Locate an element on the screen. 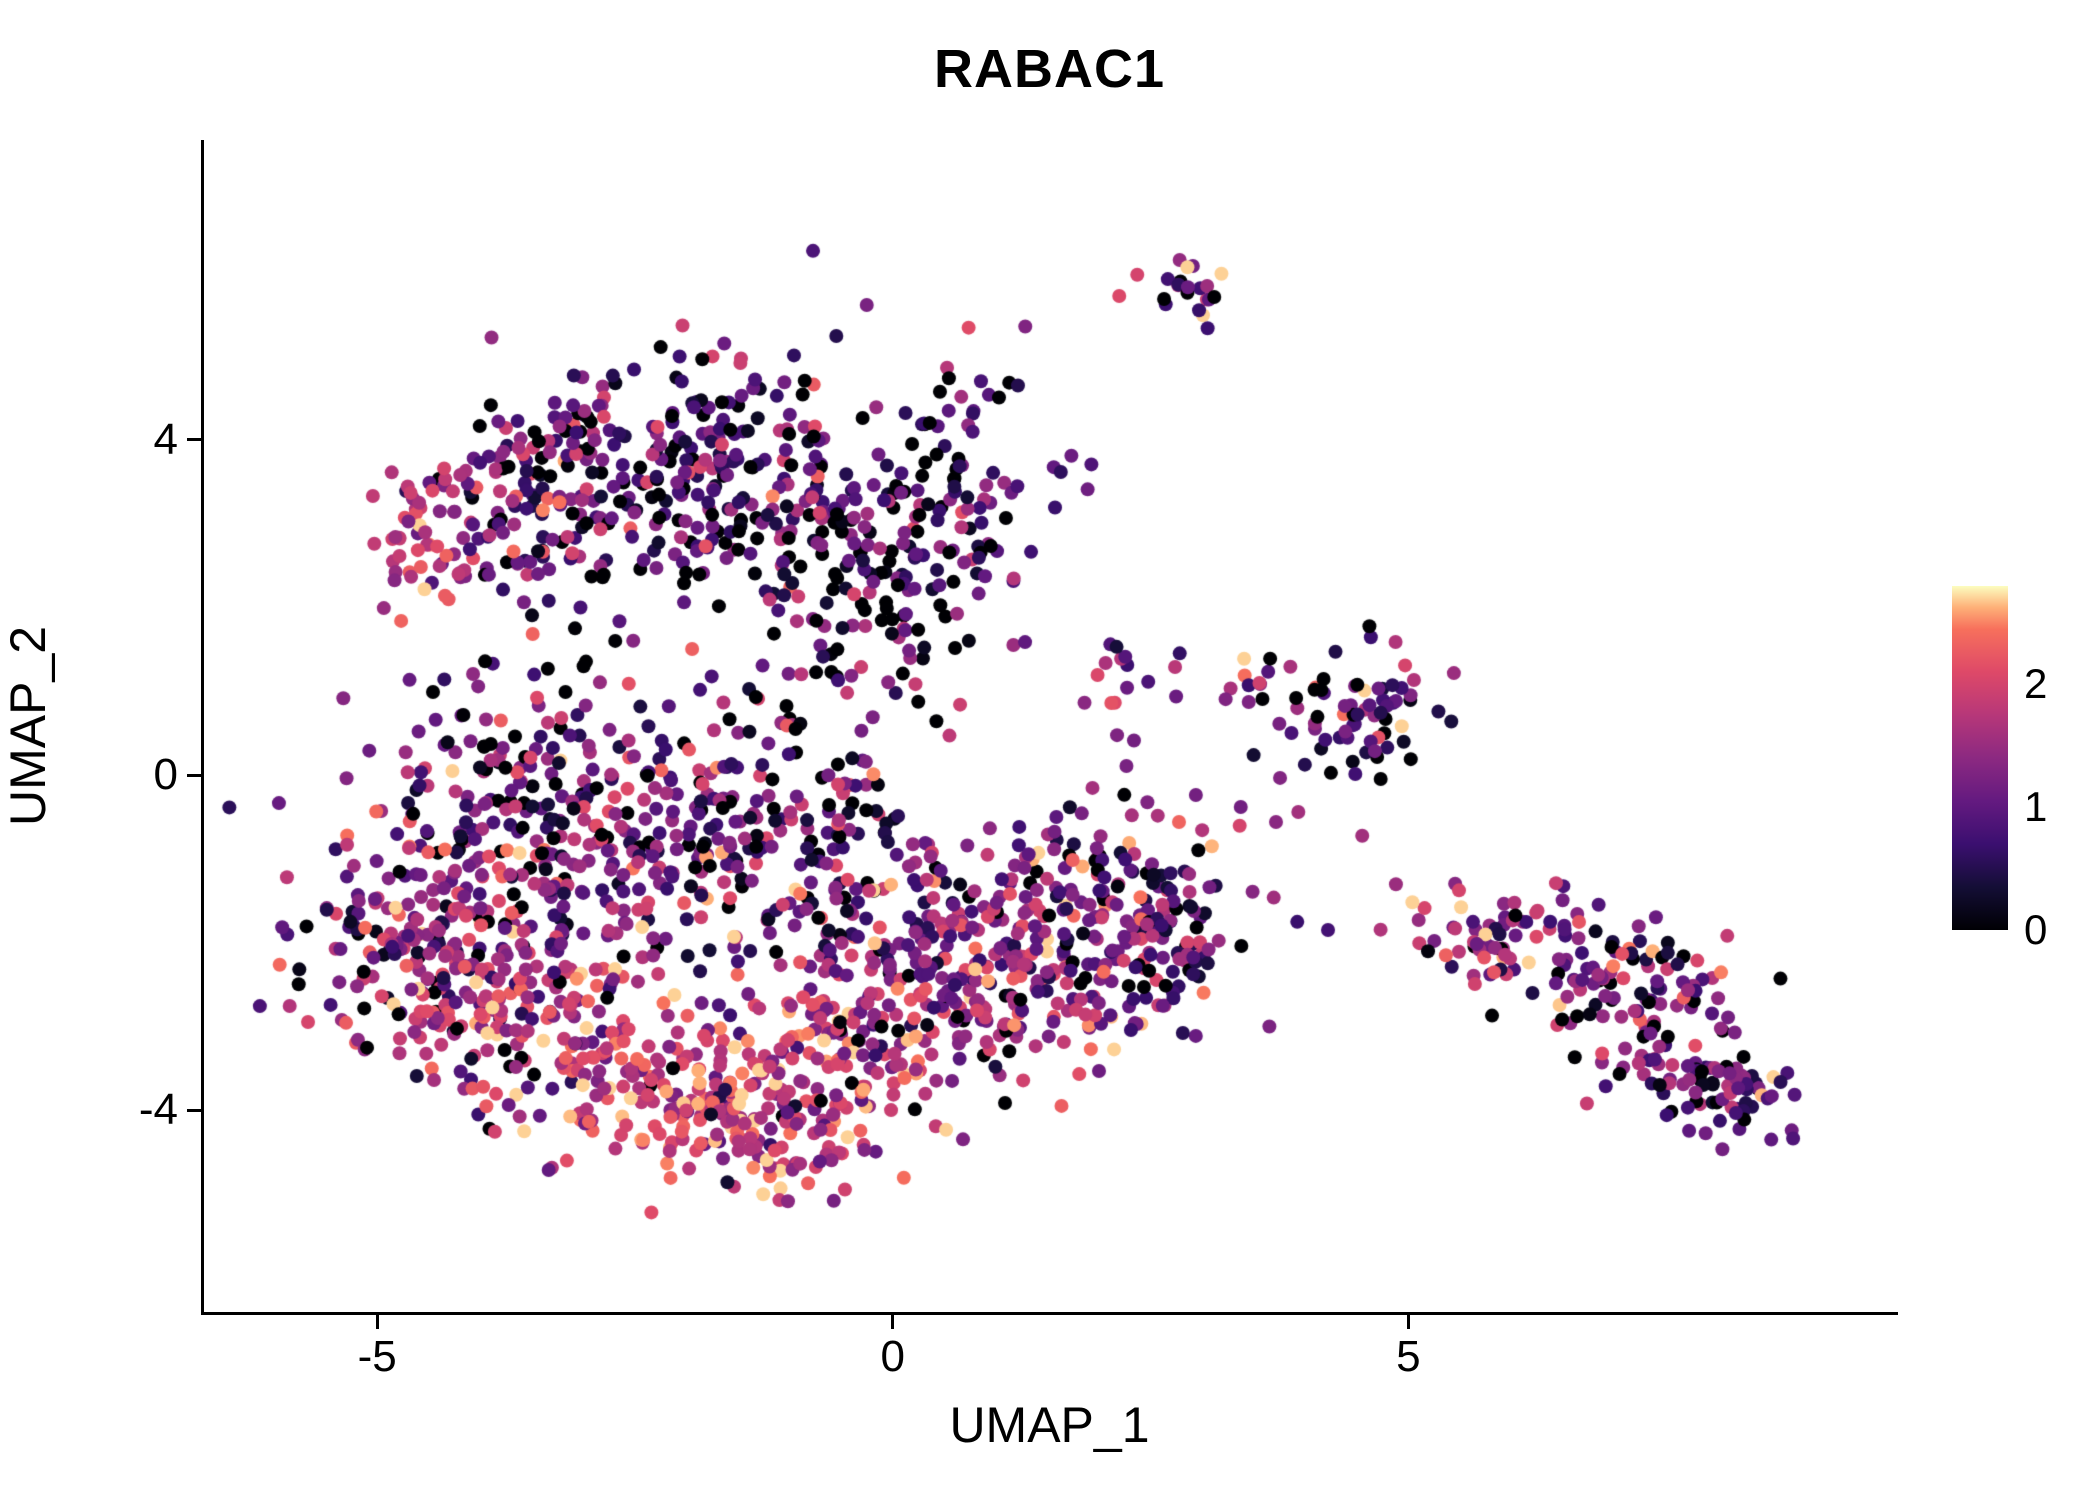 The image size is (2100, 1500). colorbar-gradient is located at coordinates (1980, 758).